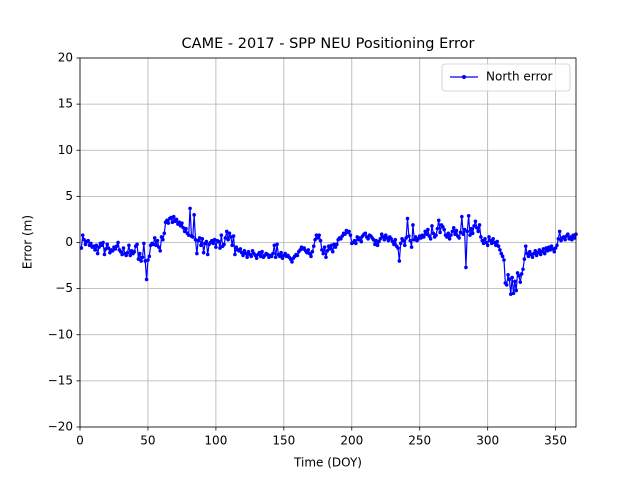  Describe the element at coordinates (65, 104) in the screenshot. I see `y-tick-label: 15` at that location.